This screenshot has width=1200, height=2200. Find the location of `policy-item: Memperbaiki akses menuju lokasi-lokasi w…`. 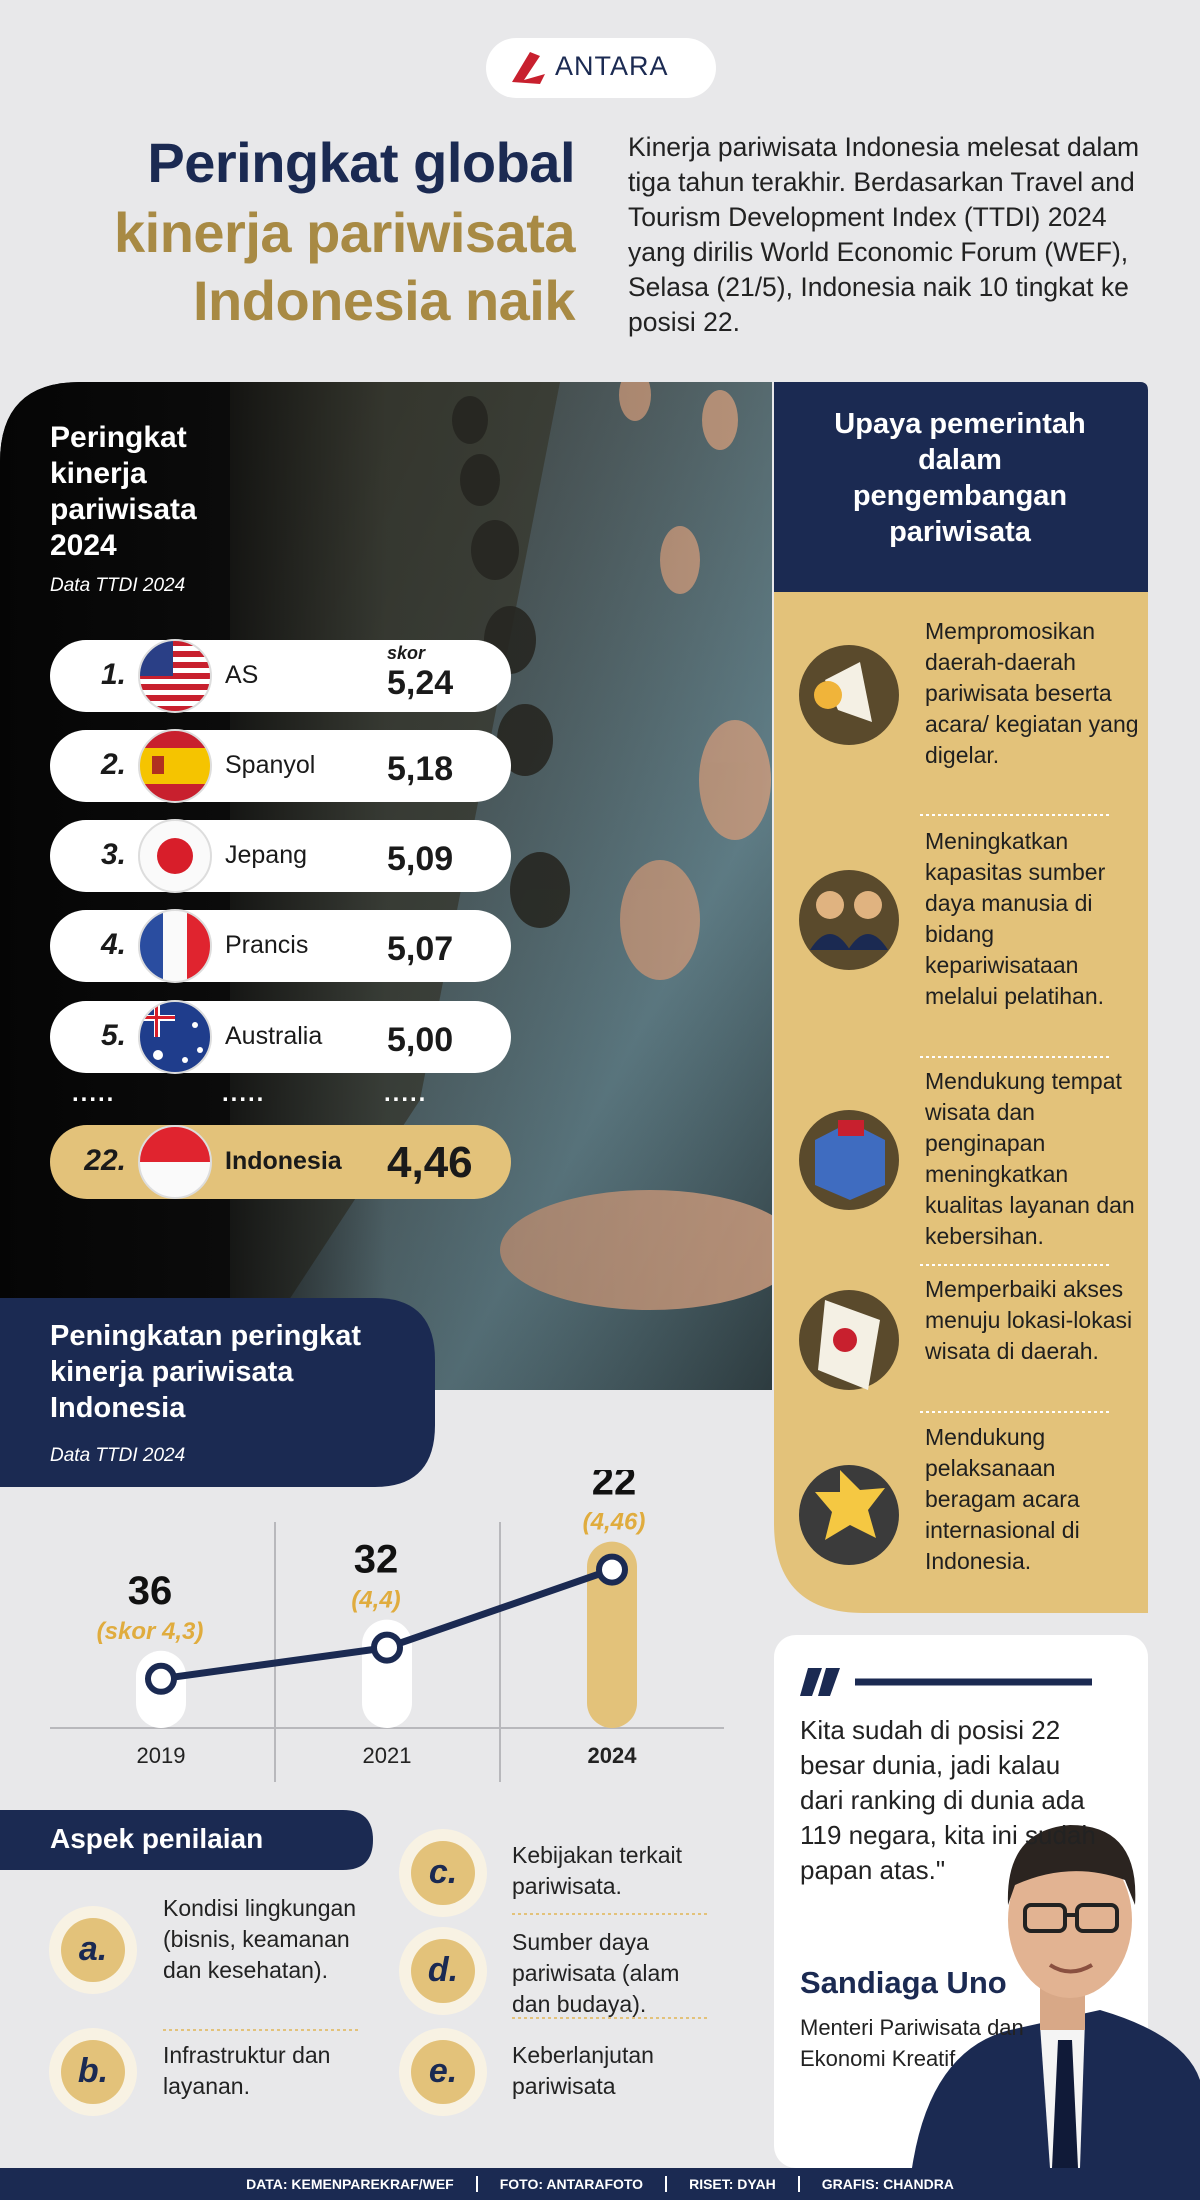

policy-item: Memperbaiki akses menuju lokasi-lokasi w… is located at coordinates (1029, 1320).